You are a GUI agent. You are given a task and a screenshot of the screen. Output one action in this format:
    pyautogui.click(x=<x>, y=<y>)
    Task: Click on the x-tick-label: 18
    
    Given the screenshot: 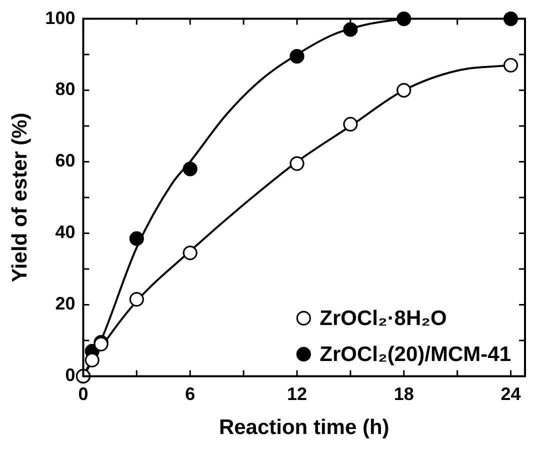 What is the action you would take?
    pyautogui.click(x=404, y=394)
    